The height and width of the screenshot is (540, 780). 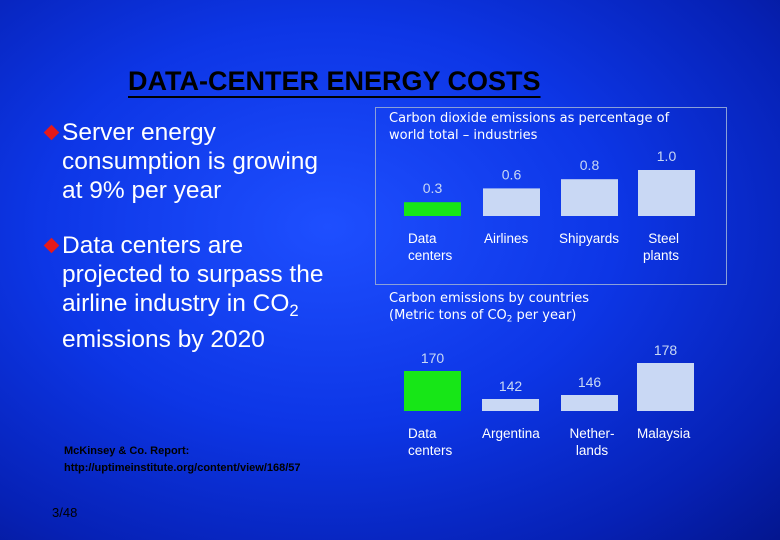 What do you see at coordinates (489, 298) in the screenshot?
I see `chart-countries-title-line-1: Carbon emissions by countries` at bounding box center [489, 298].